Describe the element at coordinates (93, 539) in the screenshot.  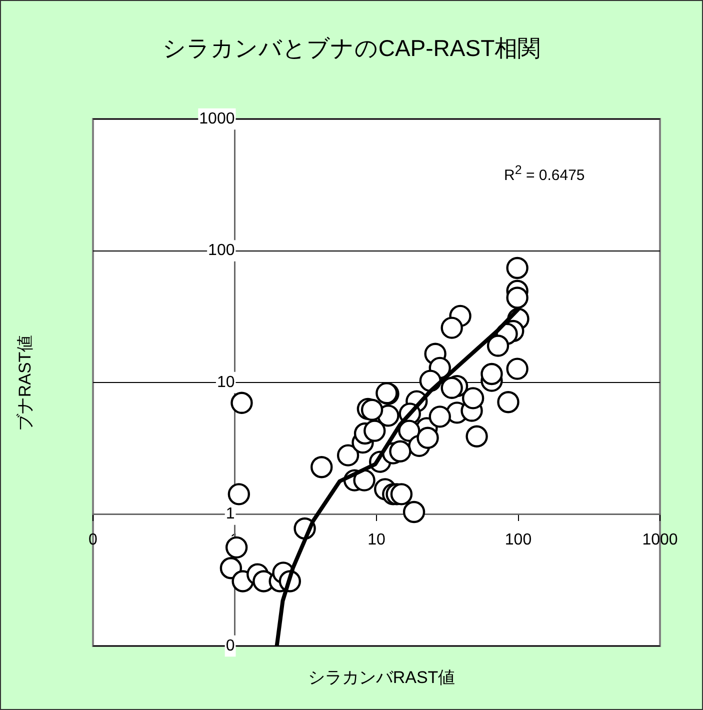
I see `x-tick-label: 0` at that location.